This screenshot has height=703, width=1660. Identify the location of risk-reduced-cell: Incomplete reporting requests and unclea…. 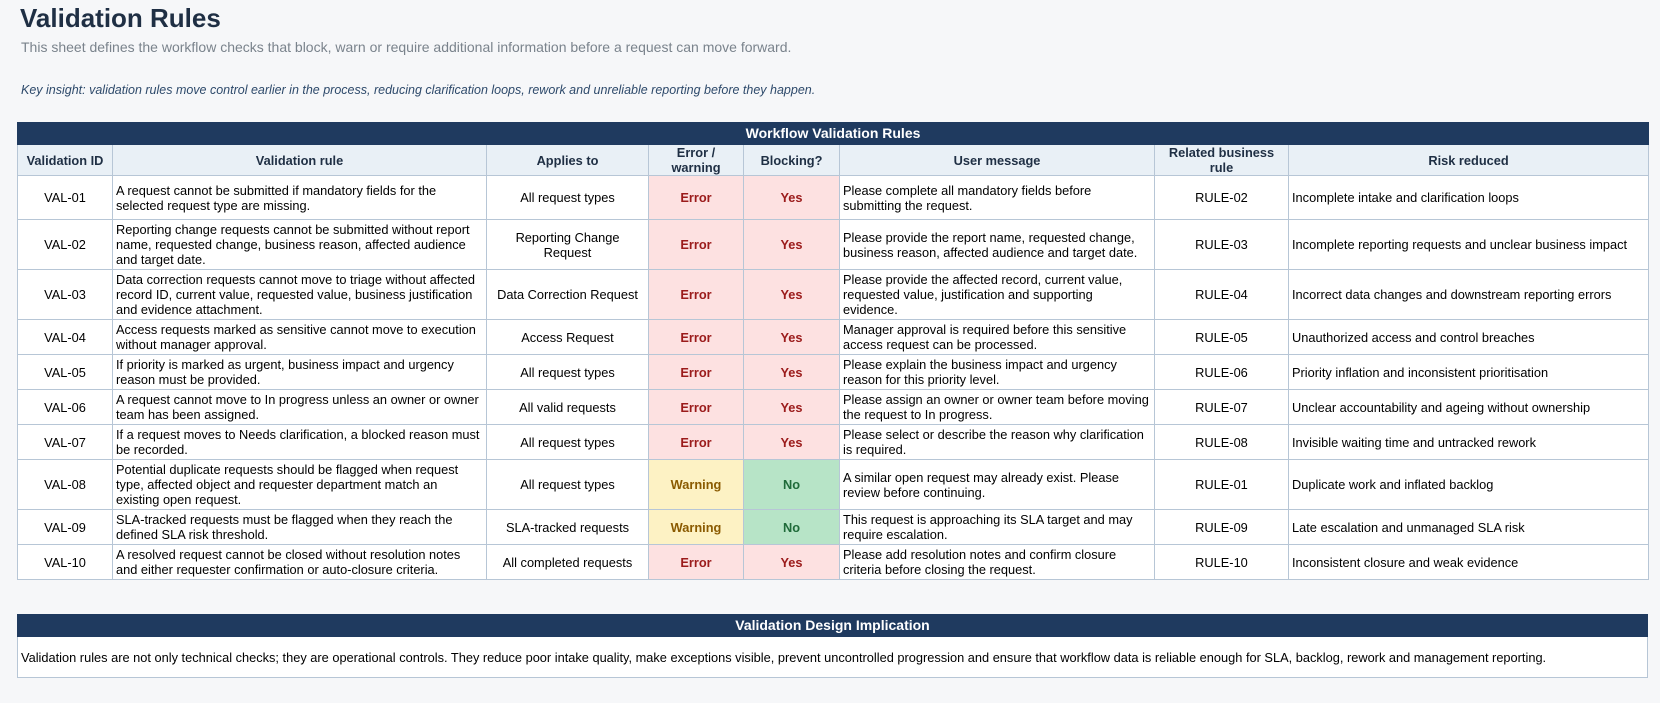
(1468, 244).